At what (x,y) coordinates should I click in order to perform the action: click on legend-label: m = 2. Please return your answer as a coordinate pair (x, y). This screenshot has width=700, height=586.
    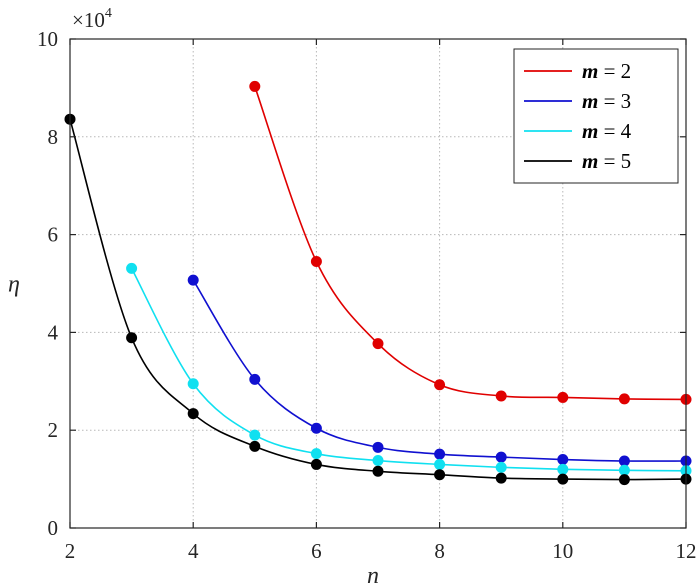
    Looking at the image, I should click on (606, 71).